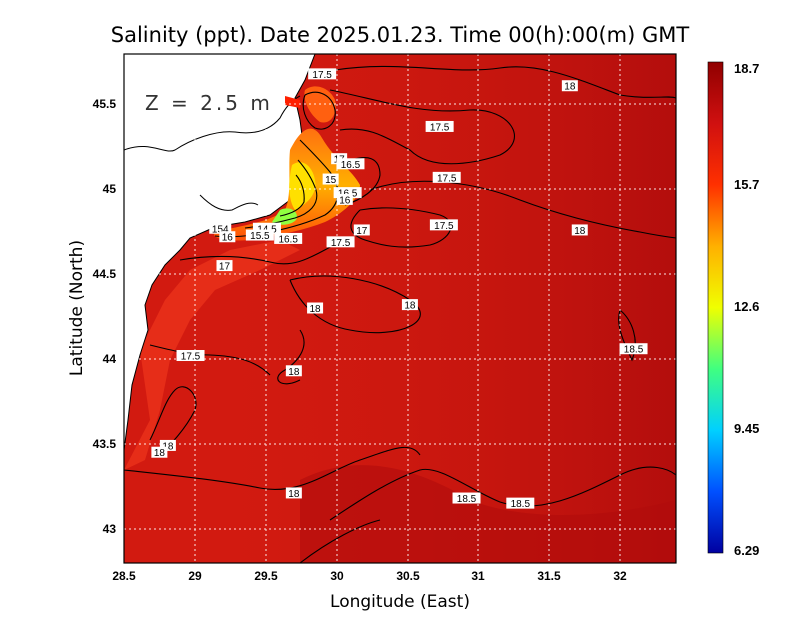  Describe the element at coordinates (522, 209) in the screenshot. I see `contour-17-5-mid` at that location.